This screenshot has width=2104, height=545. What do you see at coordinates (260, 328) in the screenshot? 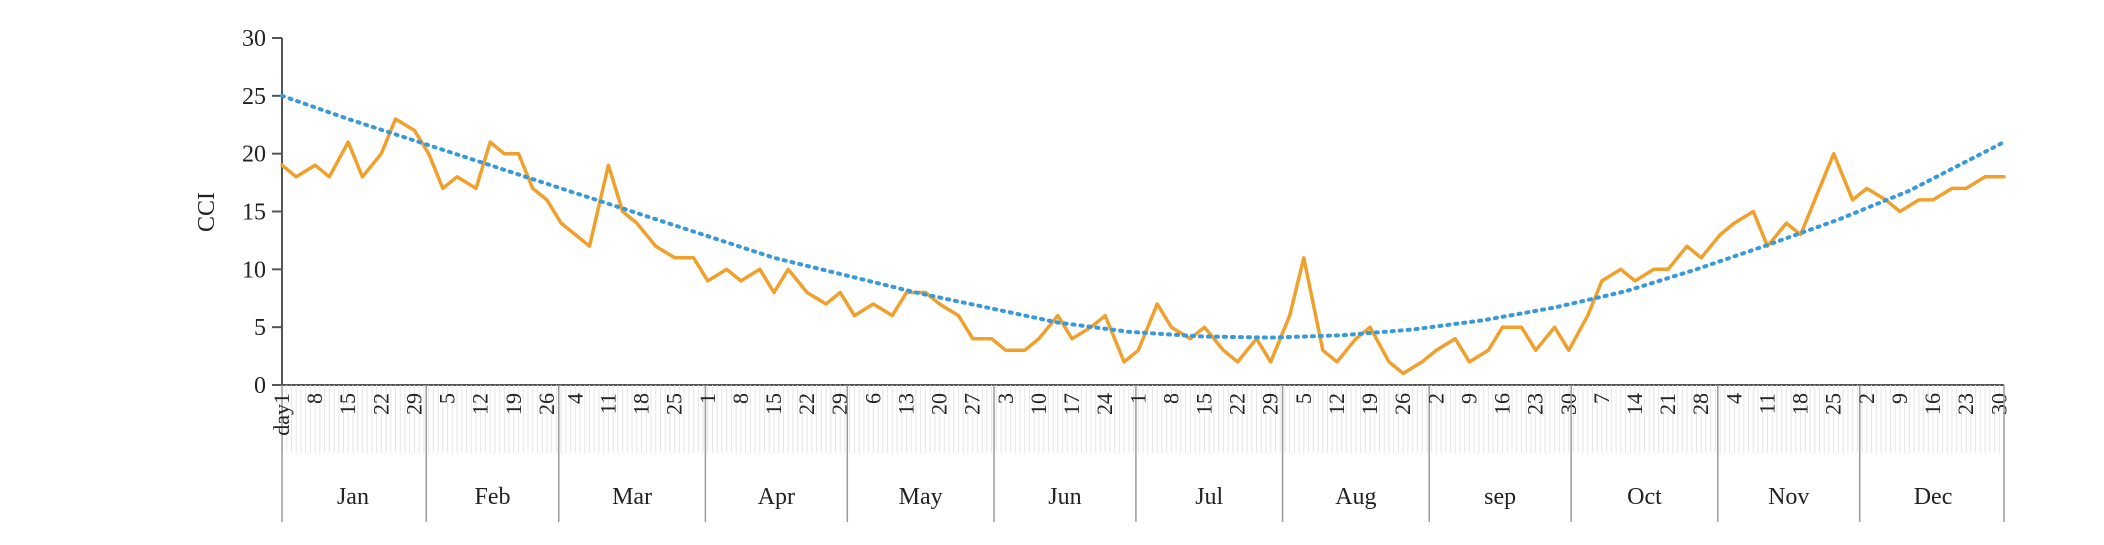
I see `y-tick-label: 5` at bounding box center [260, 328].